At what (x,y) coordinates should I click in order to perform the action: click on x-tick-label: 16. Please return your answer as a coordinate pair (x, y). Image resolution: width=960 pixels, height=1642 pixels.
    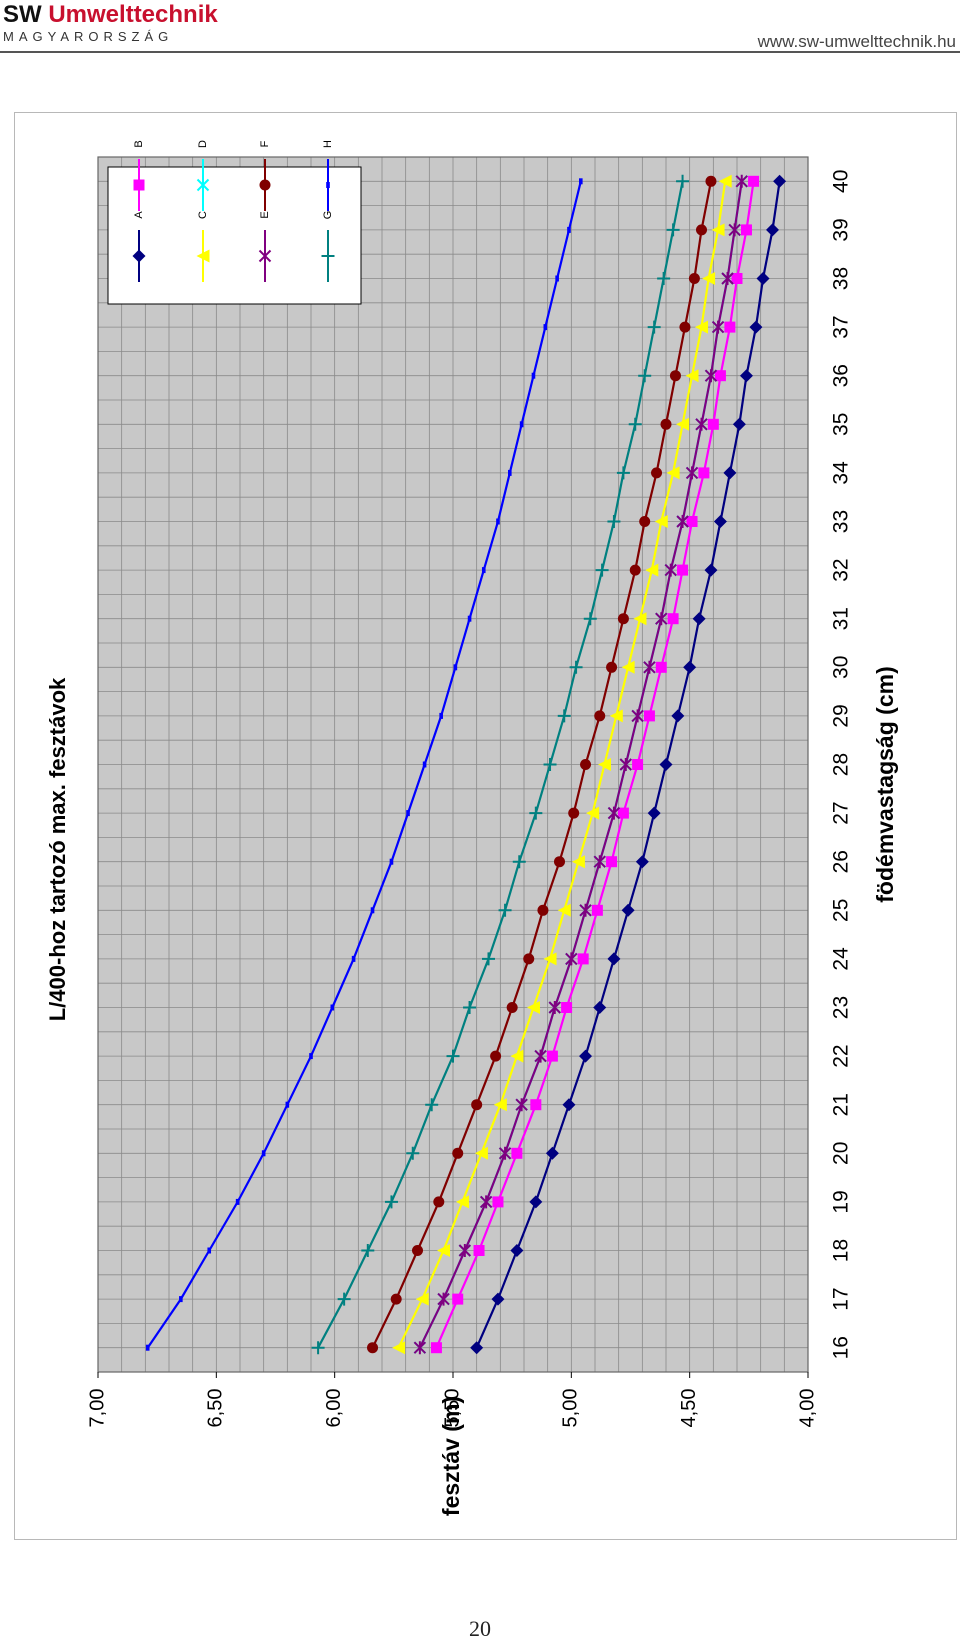
    Looking at the image, I should click on (841, 1347).